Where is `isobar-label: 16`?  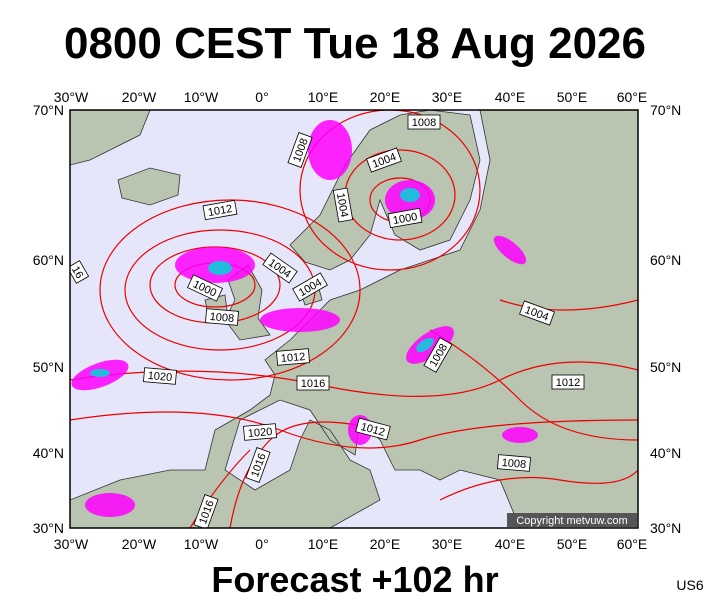 isobar-label: 16 is located at coordinates (79, 272).